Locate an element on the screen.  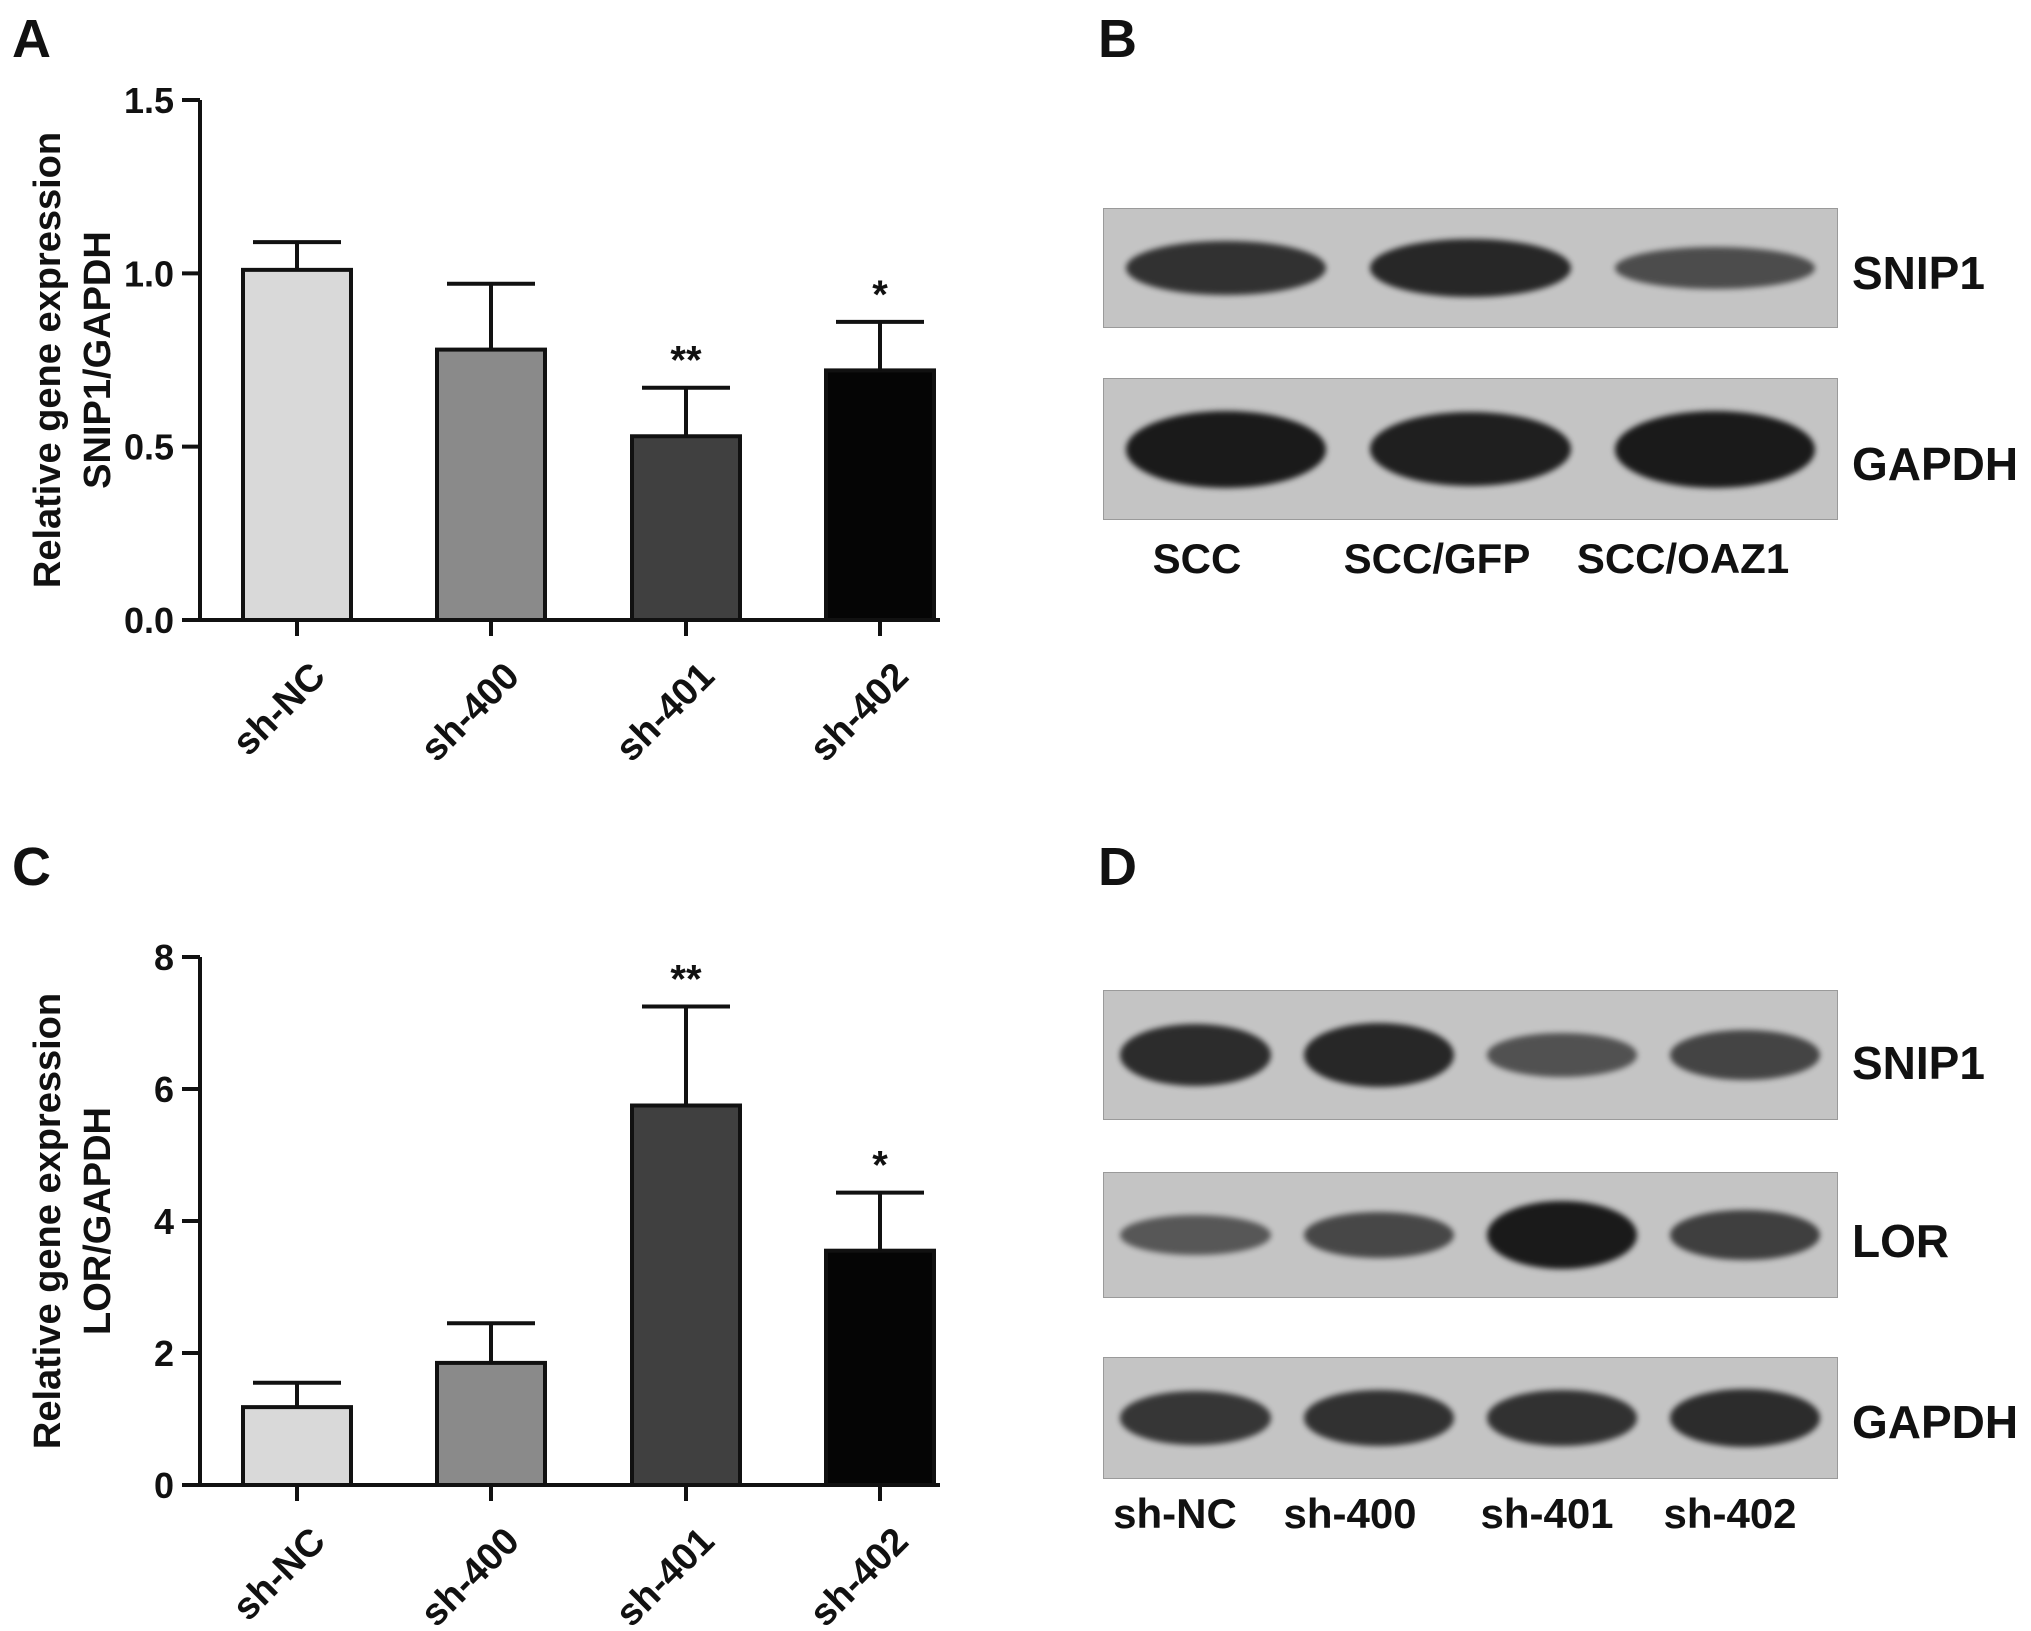
blot-d-lane-label-3: sh-402 is located at coordinates (1730, 1513).